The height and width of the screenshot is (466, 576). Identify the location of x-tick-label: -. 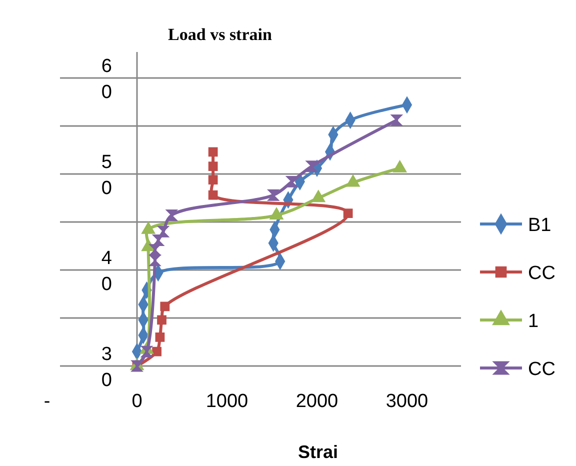
(47, 401).